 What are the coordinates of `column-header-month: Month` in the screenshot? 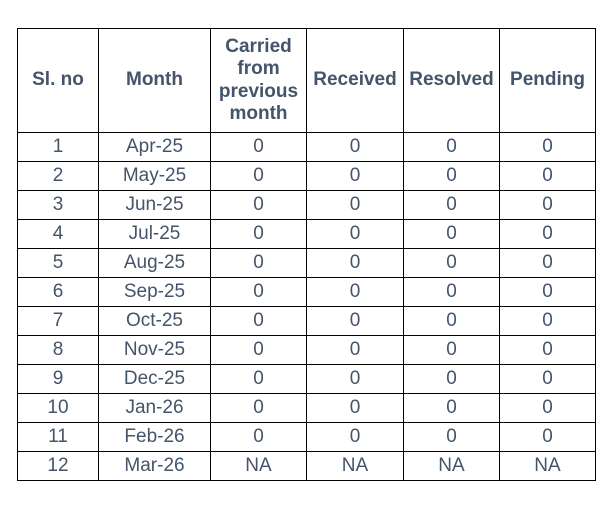 It's located at (154, 80).